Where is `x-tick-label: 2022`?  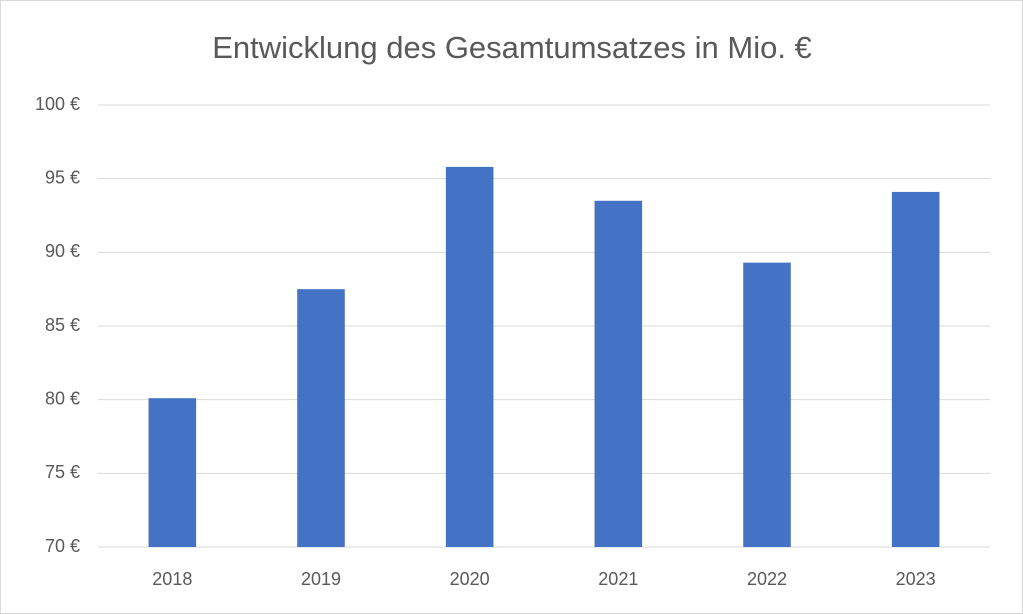 x-tick-label: 2022 is located at coordinates (767, 579).